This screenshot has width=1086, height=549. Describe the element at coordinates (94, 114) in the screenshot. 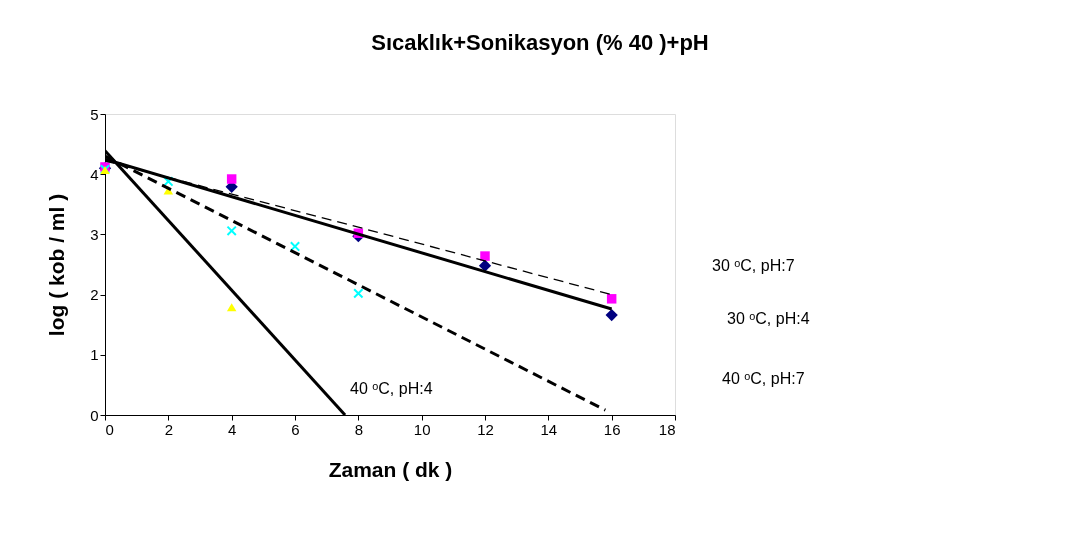

I see `y-tick-label: 5` at that location.